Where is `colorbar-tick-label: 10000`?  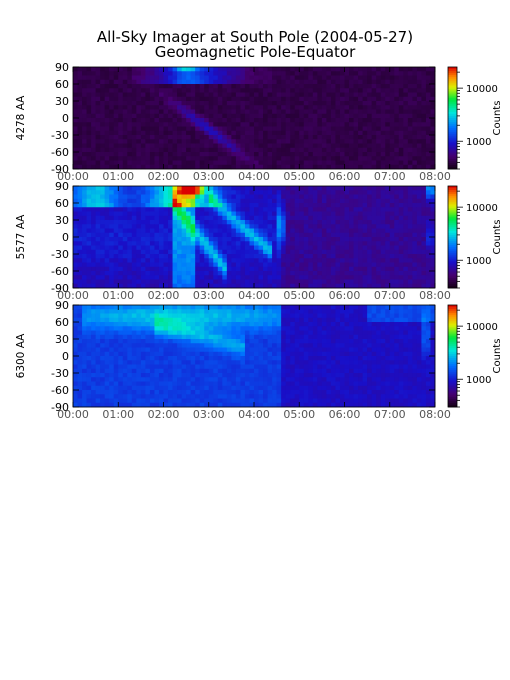 colorbar-tick-label: 10000 is located at coordinates (482, 208).